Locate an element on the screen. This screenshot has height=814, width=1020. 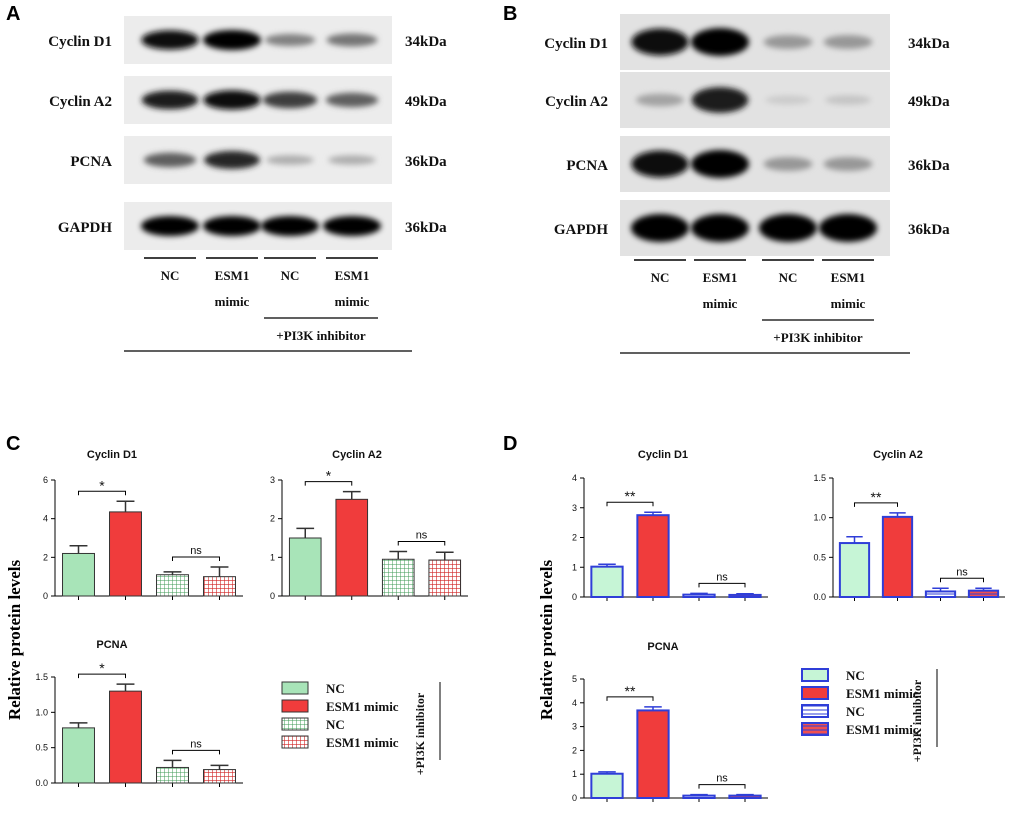
bar-chart: Cyclin A2 0.0 0.5 1.0 1.5 ** ns is located at coordinates (909, 525).